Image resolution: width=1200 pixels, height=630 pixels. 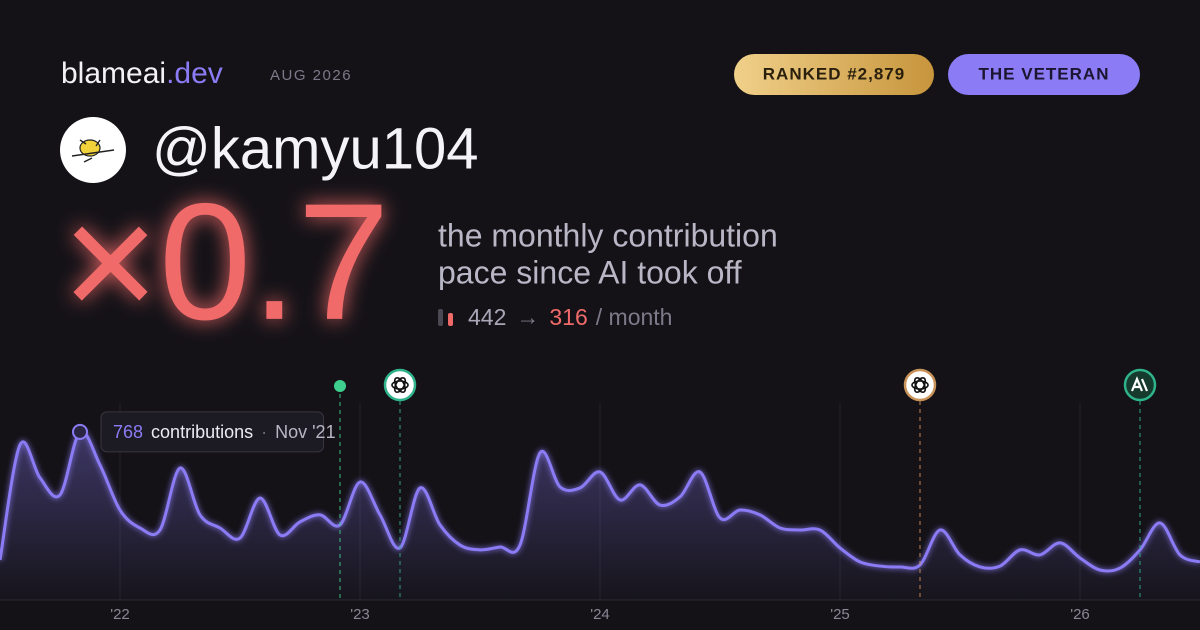 What do you see at coordinates (634, 317) in the screenshot?
I see `pace-unit: / month` at bounding box center [634, 317].